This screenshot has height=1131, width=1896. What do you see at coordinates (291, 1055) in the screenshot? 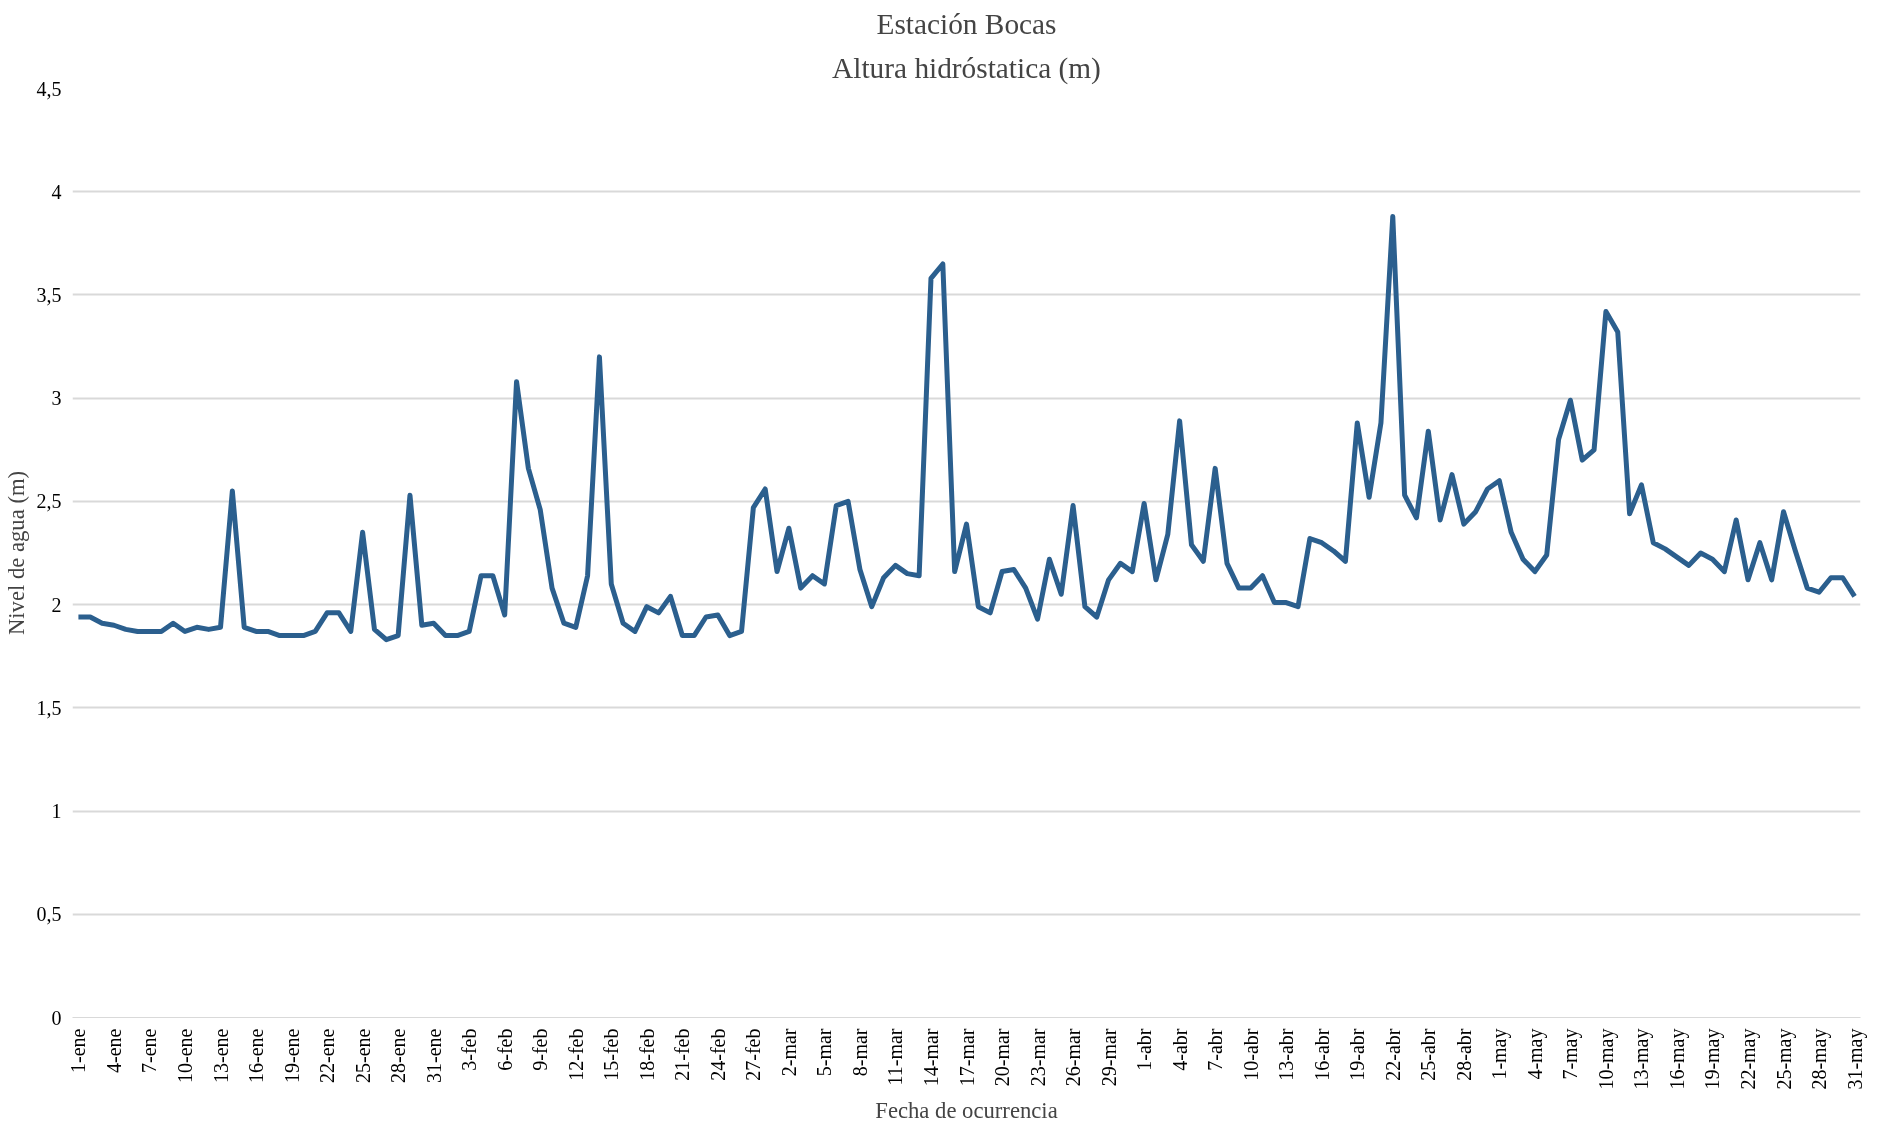
I see `x-tick-label: 19-ene` at bounding box center [291, 1055].